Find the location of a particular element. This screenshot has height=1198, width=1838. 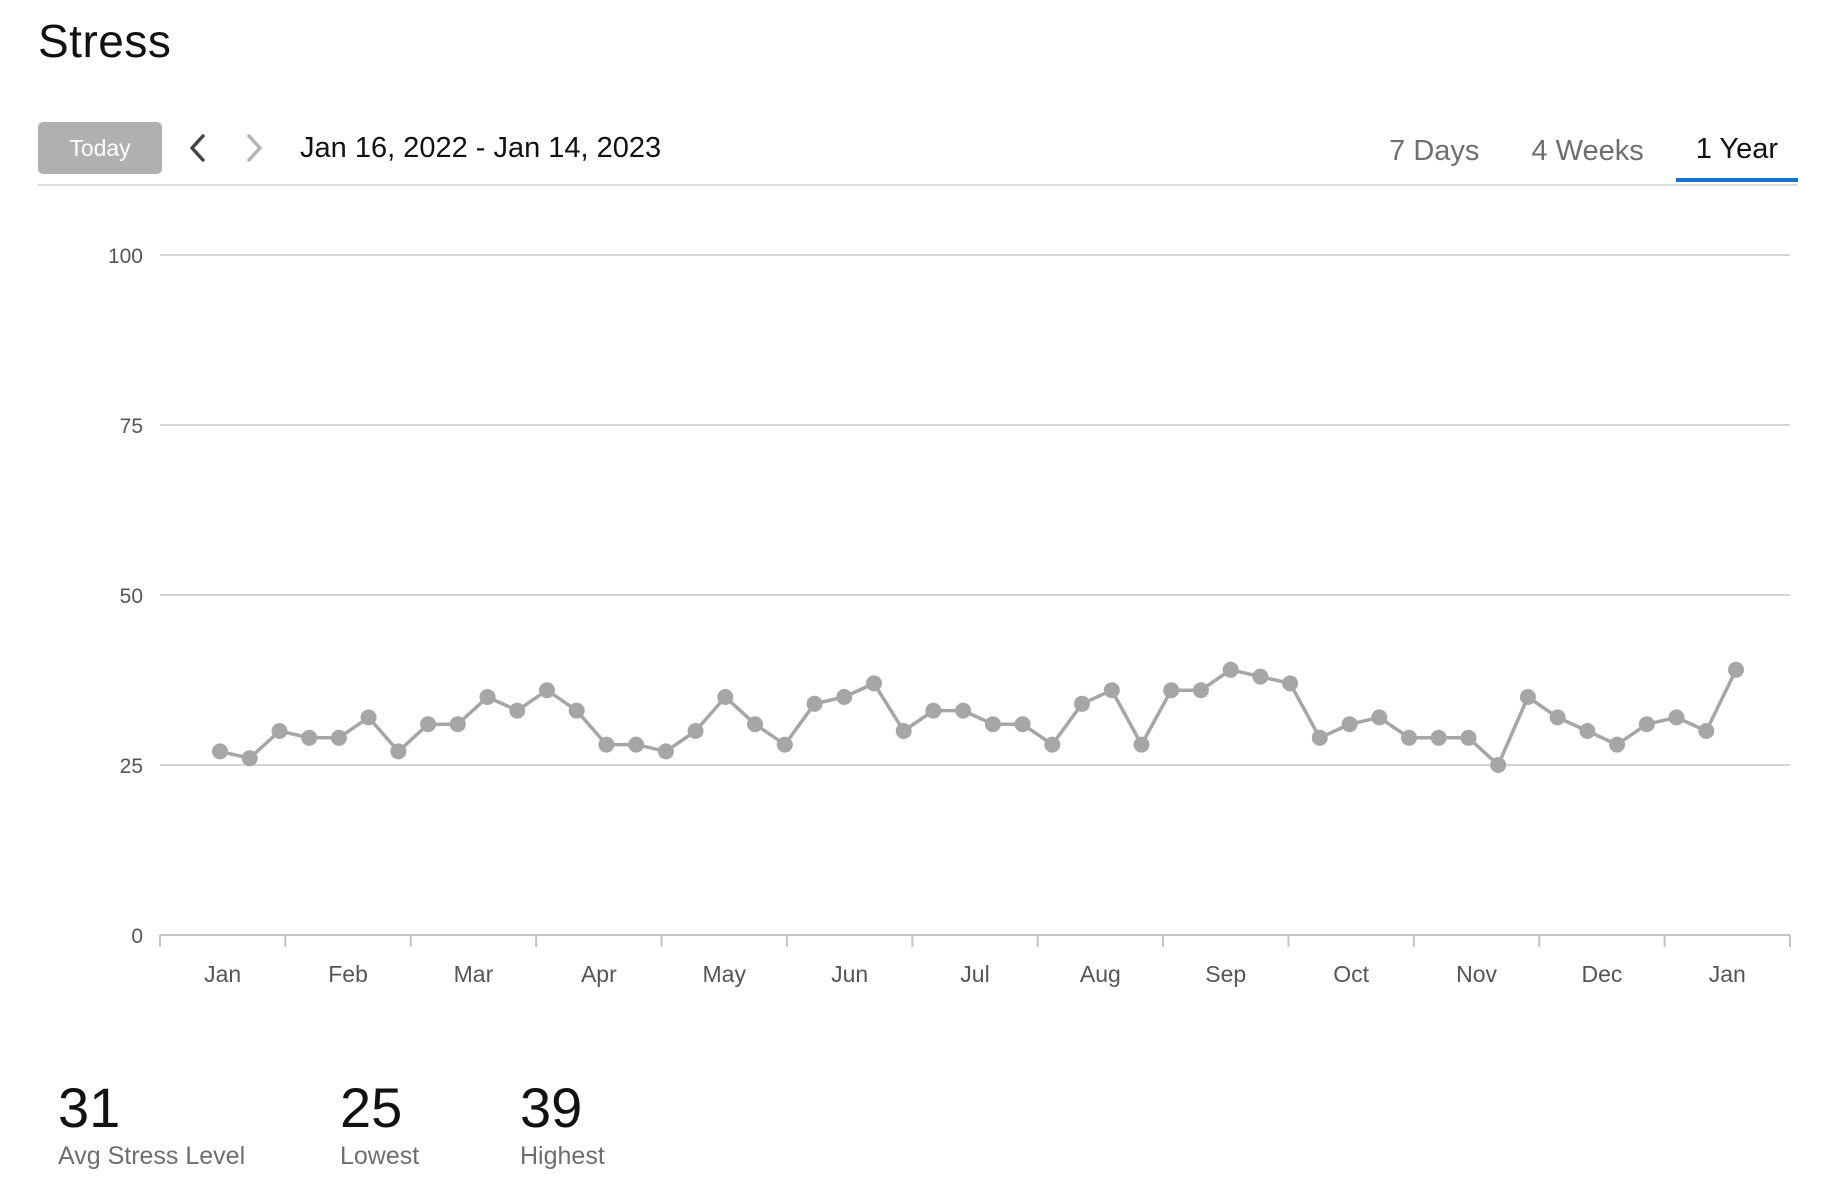

series-line is located at coordinates (978, 717).